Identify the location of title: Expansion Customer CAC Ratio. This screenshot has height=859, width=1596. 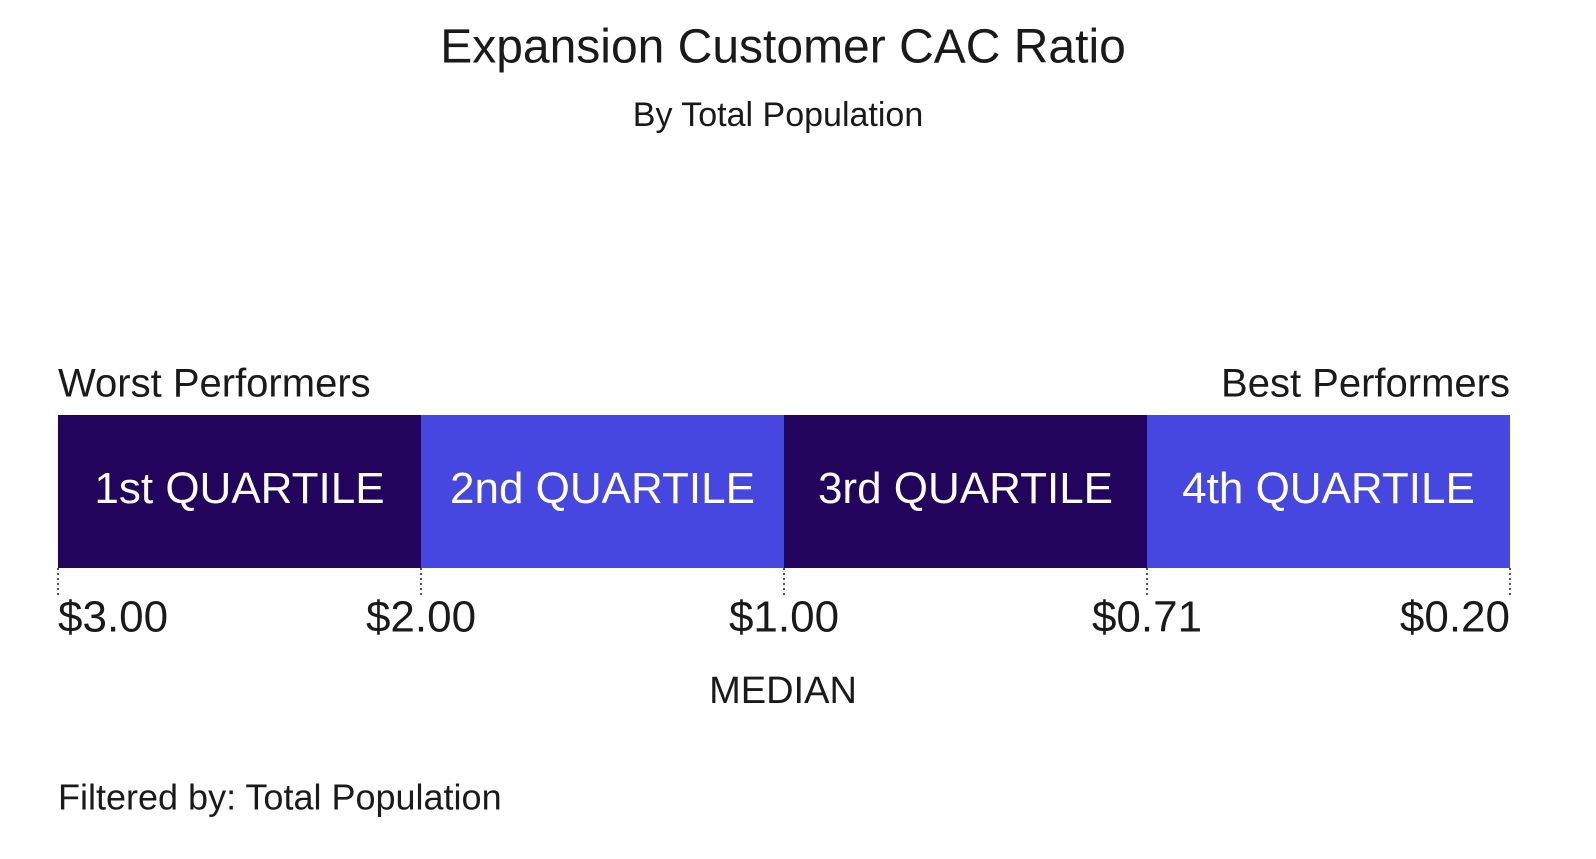
(783, 47).